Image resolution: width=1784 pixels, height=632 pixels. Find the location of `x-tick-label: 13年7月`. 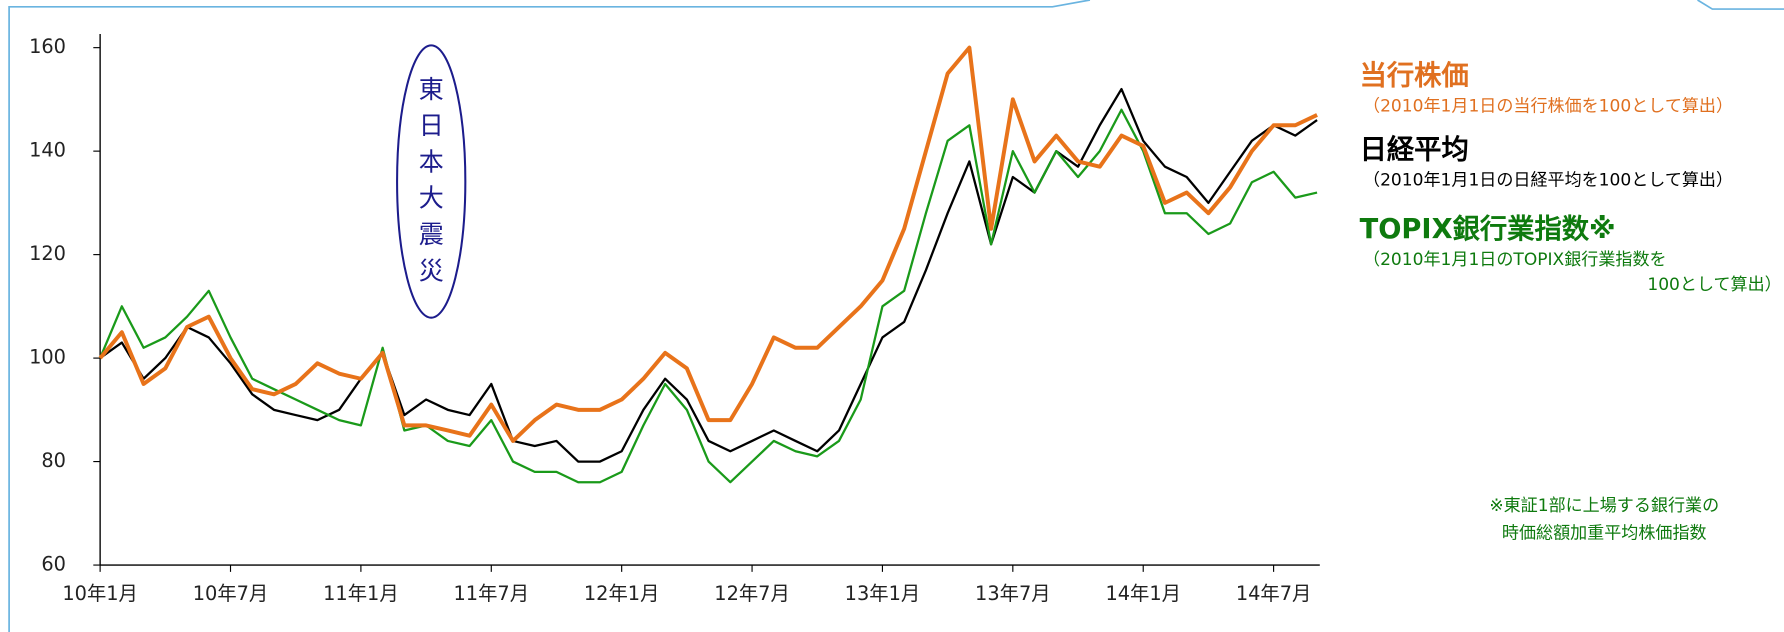

x-tick-label: 13年7月 is located at coordinates (1013, 593).